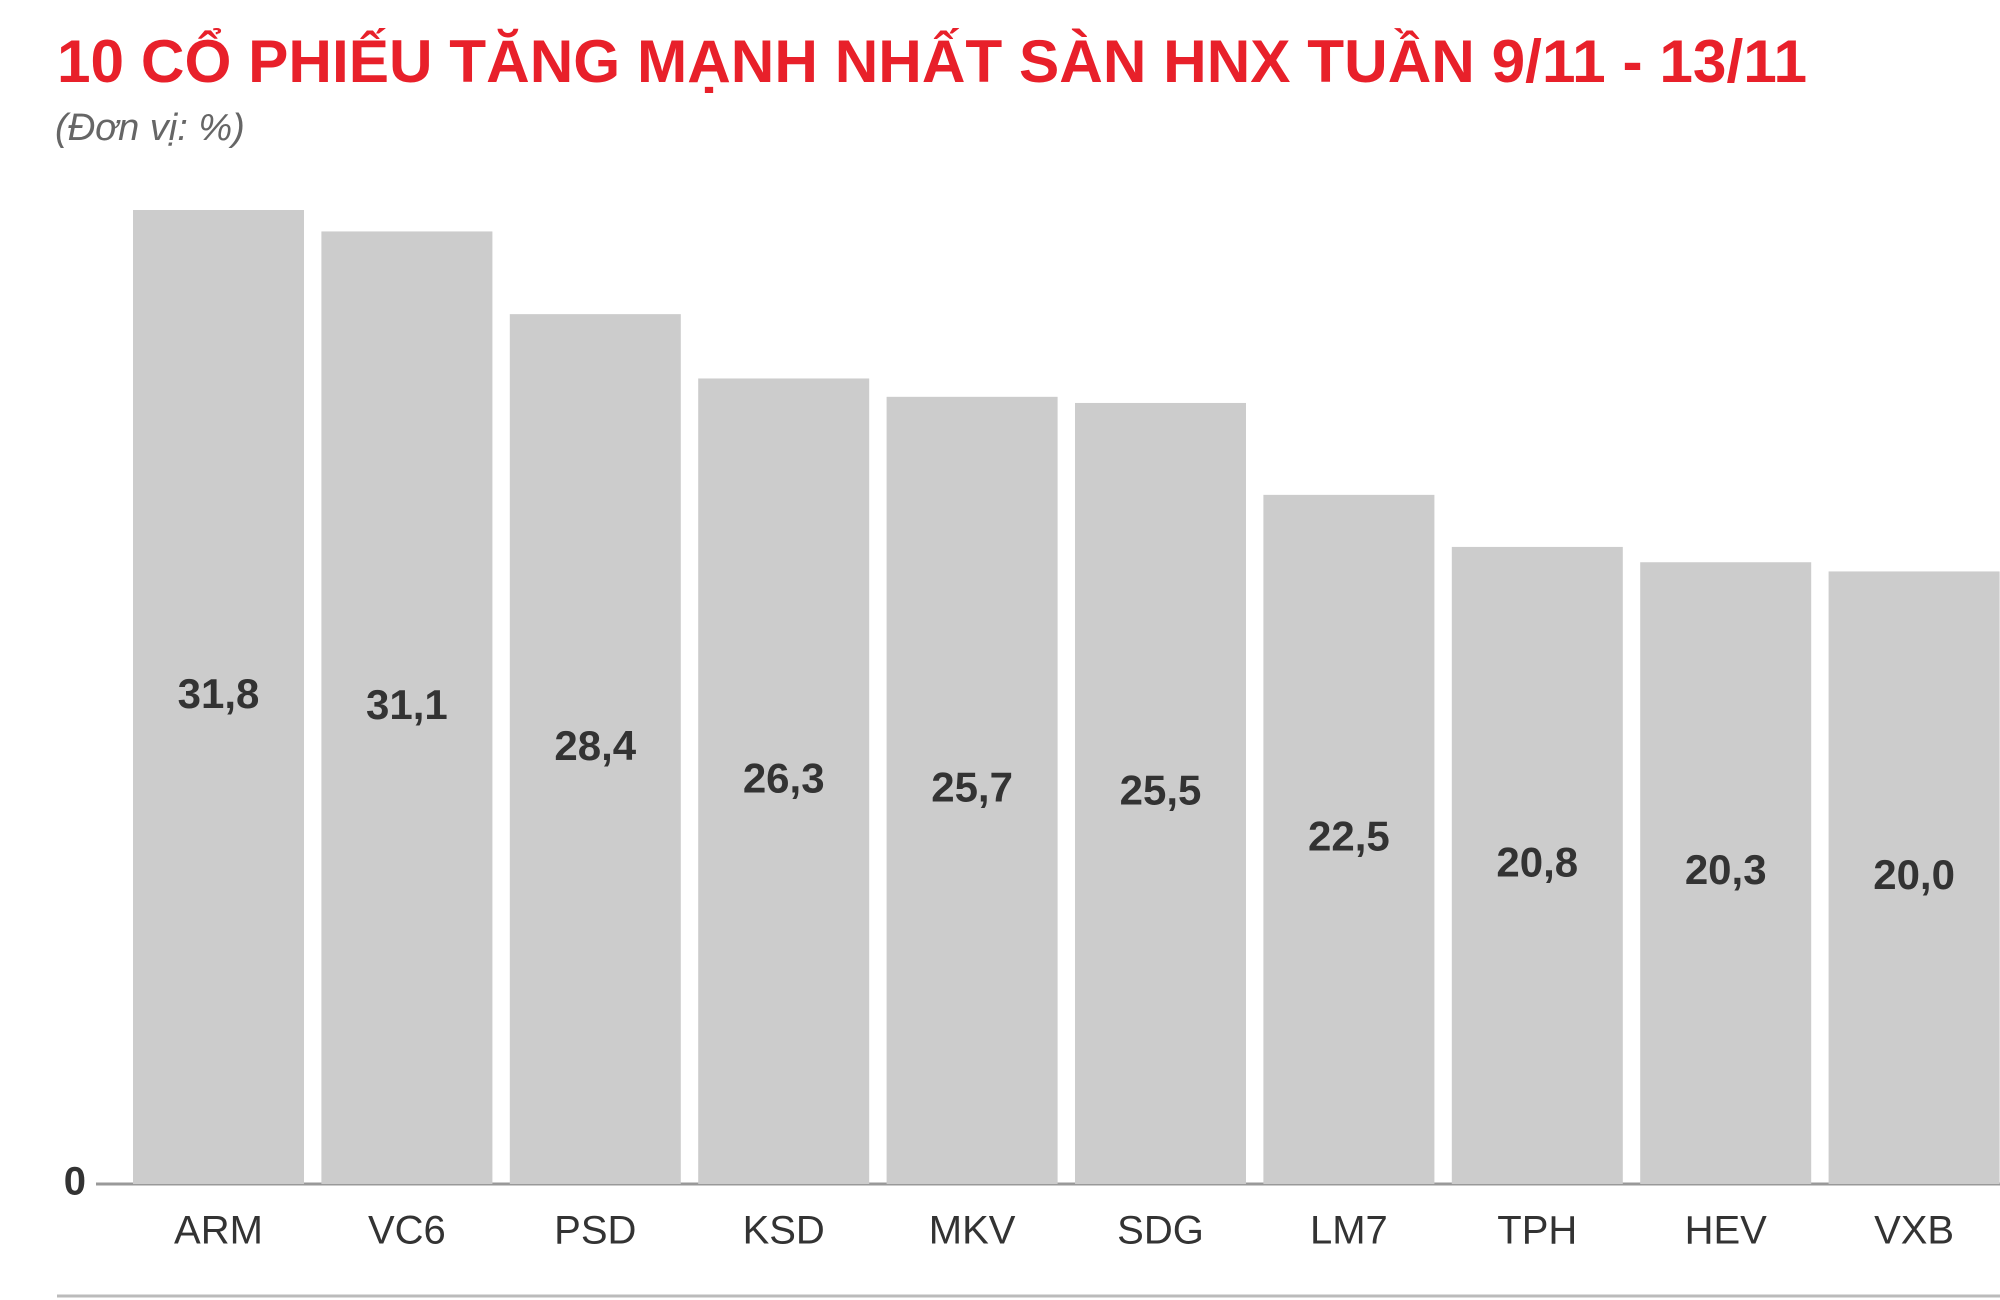  What do you see at coordinates (407, 704) in the screenshot?
I see `value-label: 31,1` at bounding box center [407, 704].